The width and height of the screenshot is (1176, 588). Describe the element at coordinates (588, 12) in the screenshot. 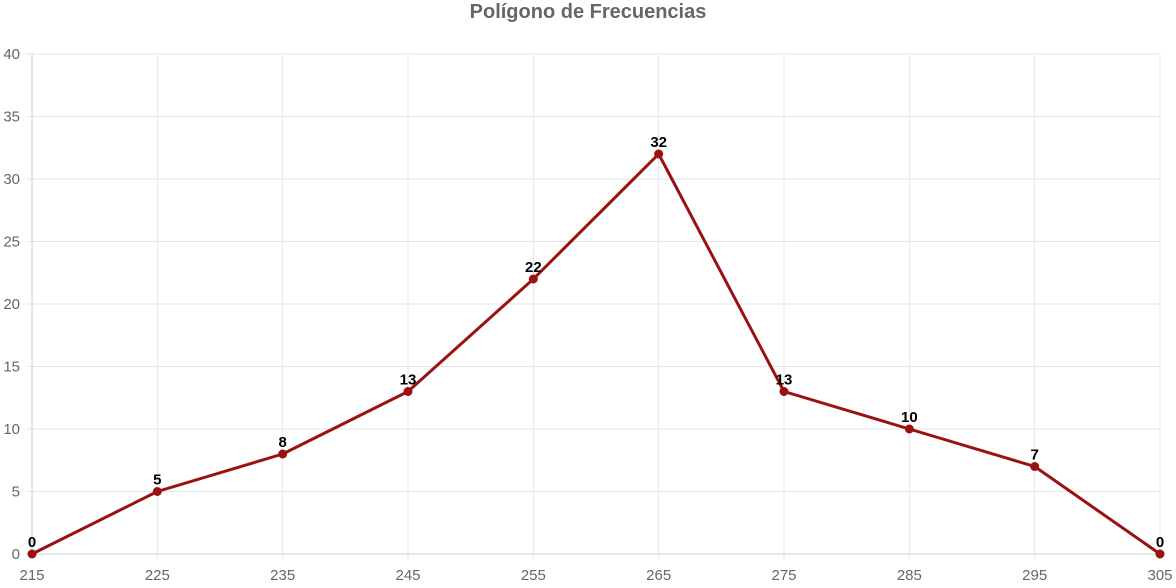

I see `chart-title: Polígono de Frecuencias` at that location.